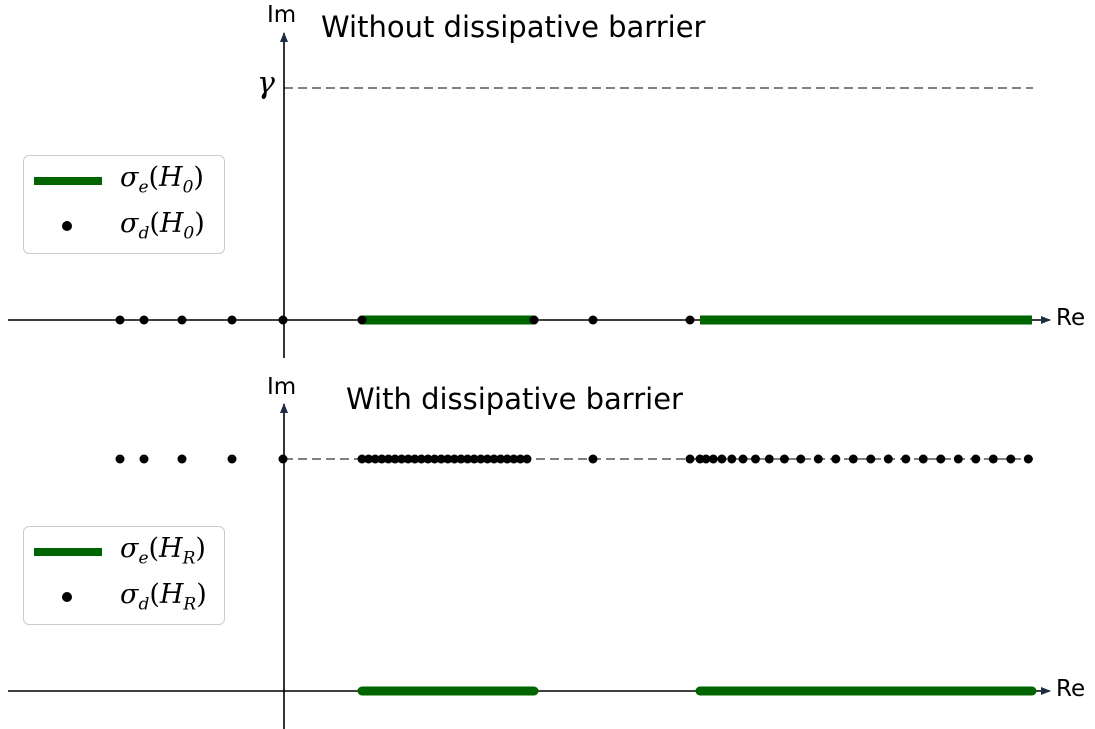 Image resolution: width=1095 pixels, height=729 pixels. I want to click on top-legend-discrete: σd(H0), so click(124, 226).